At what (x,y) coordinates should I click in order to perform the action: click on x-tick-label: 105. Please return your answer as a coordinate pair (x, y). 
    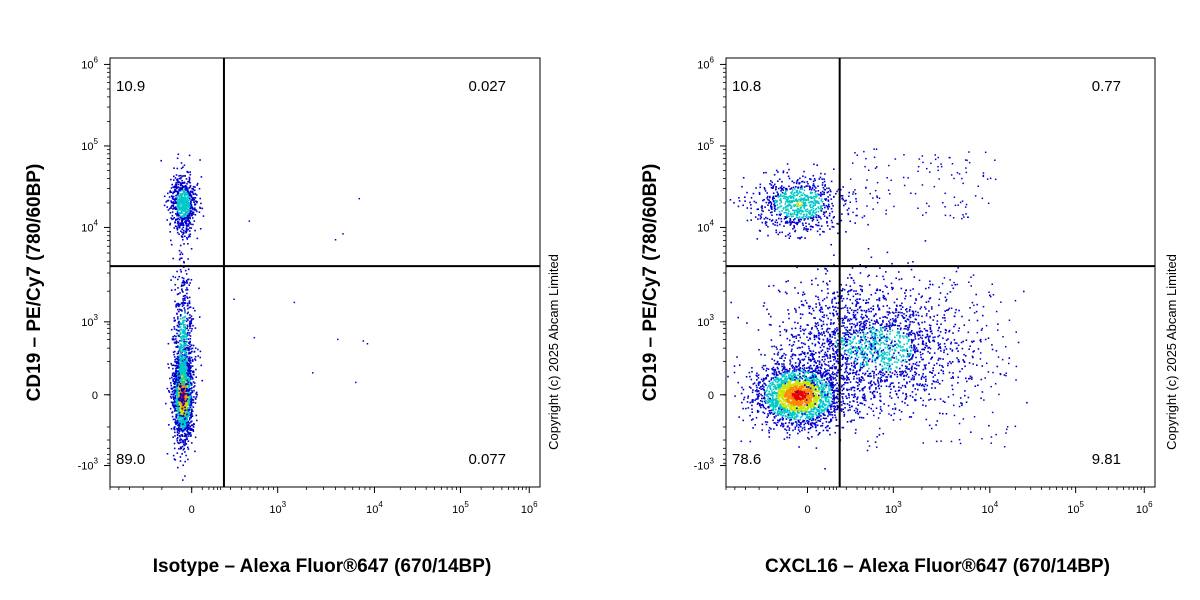
    Looking at the image, I should click on (460, 508).